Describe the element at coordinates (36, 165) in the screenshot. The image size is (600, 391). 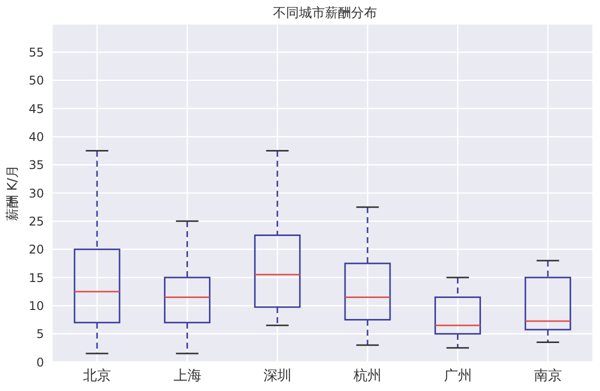
I see `y-tick-label: 35` at that location.